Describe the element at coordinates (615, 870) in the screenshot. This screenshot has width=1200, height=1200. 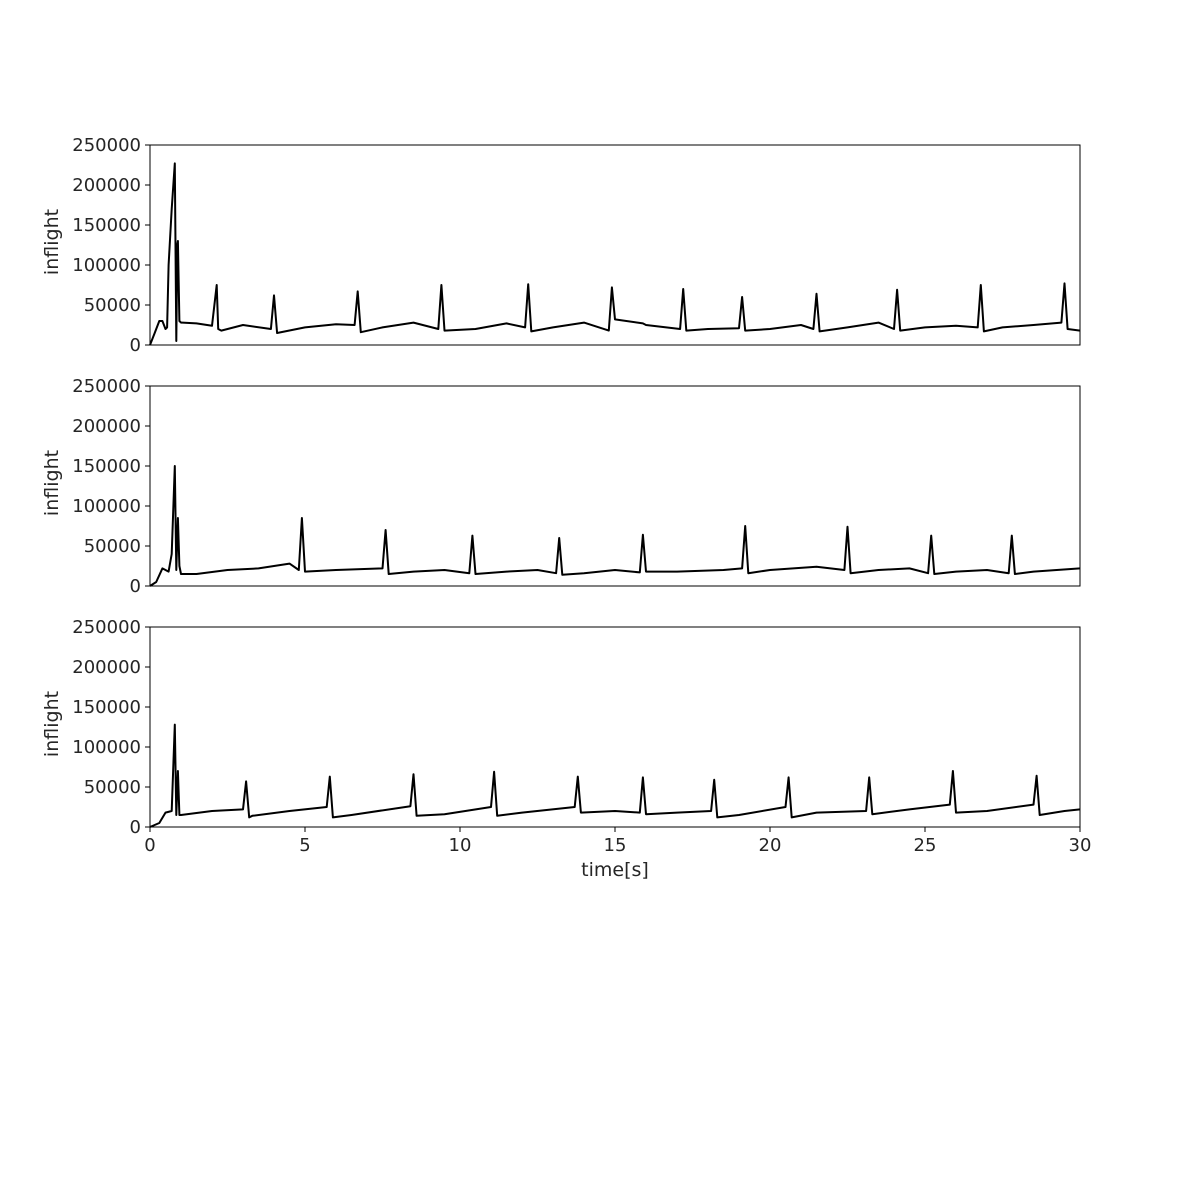
I see `x-axis-label: time[s]` at that location.